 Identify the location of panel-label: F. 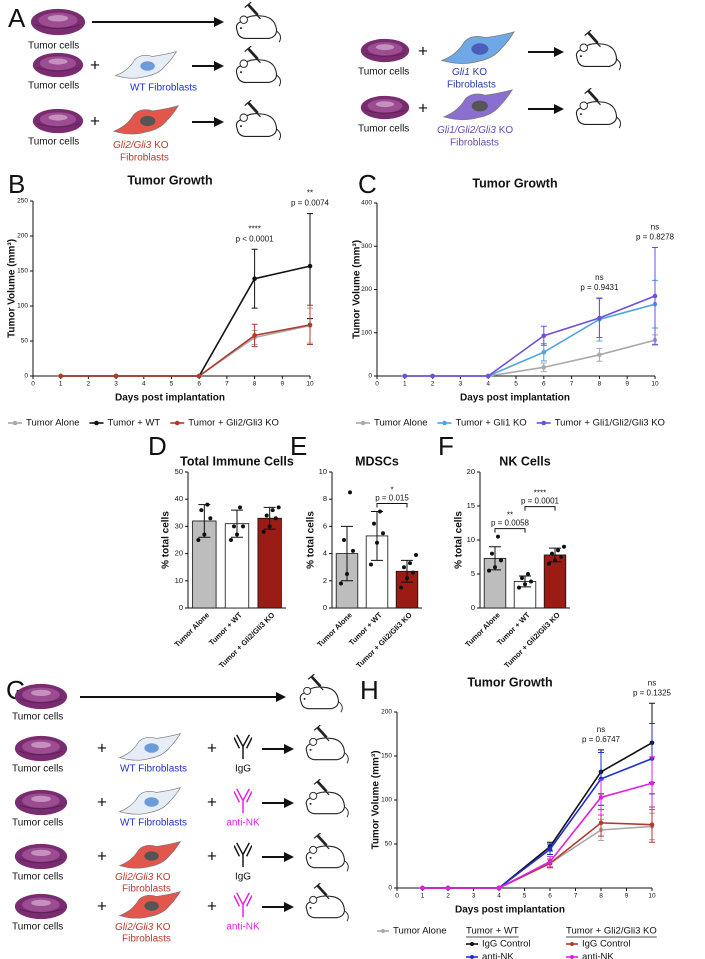
(446, 446).